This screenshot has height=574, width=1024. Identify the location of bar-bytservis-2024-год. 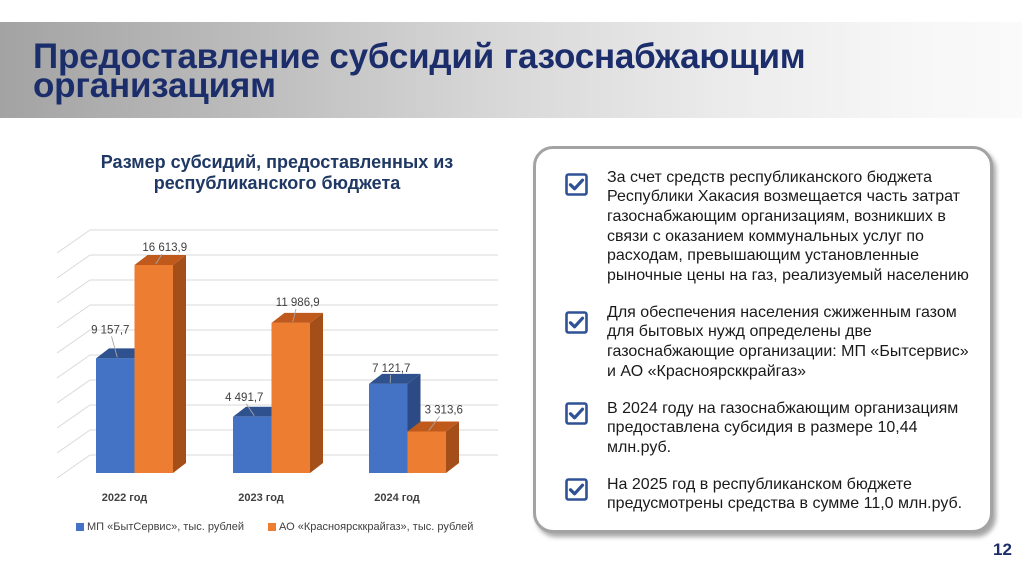
(388, 428).